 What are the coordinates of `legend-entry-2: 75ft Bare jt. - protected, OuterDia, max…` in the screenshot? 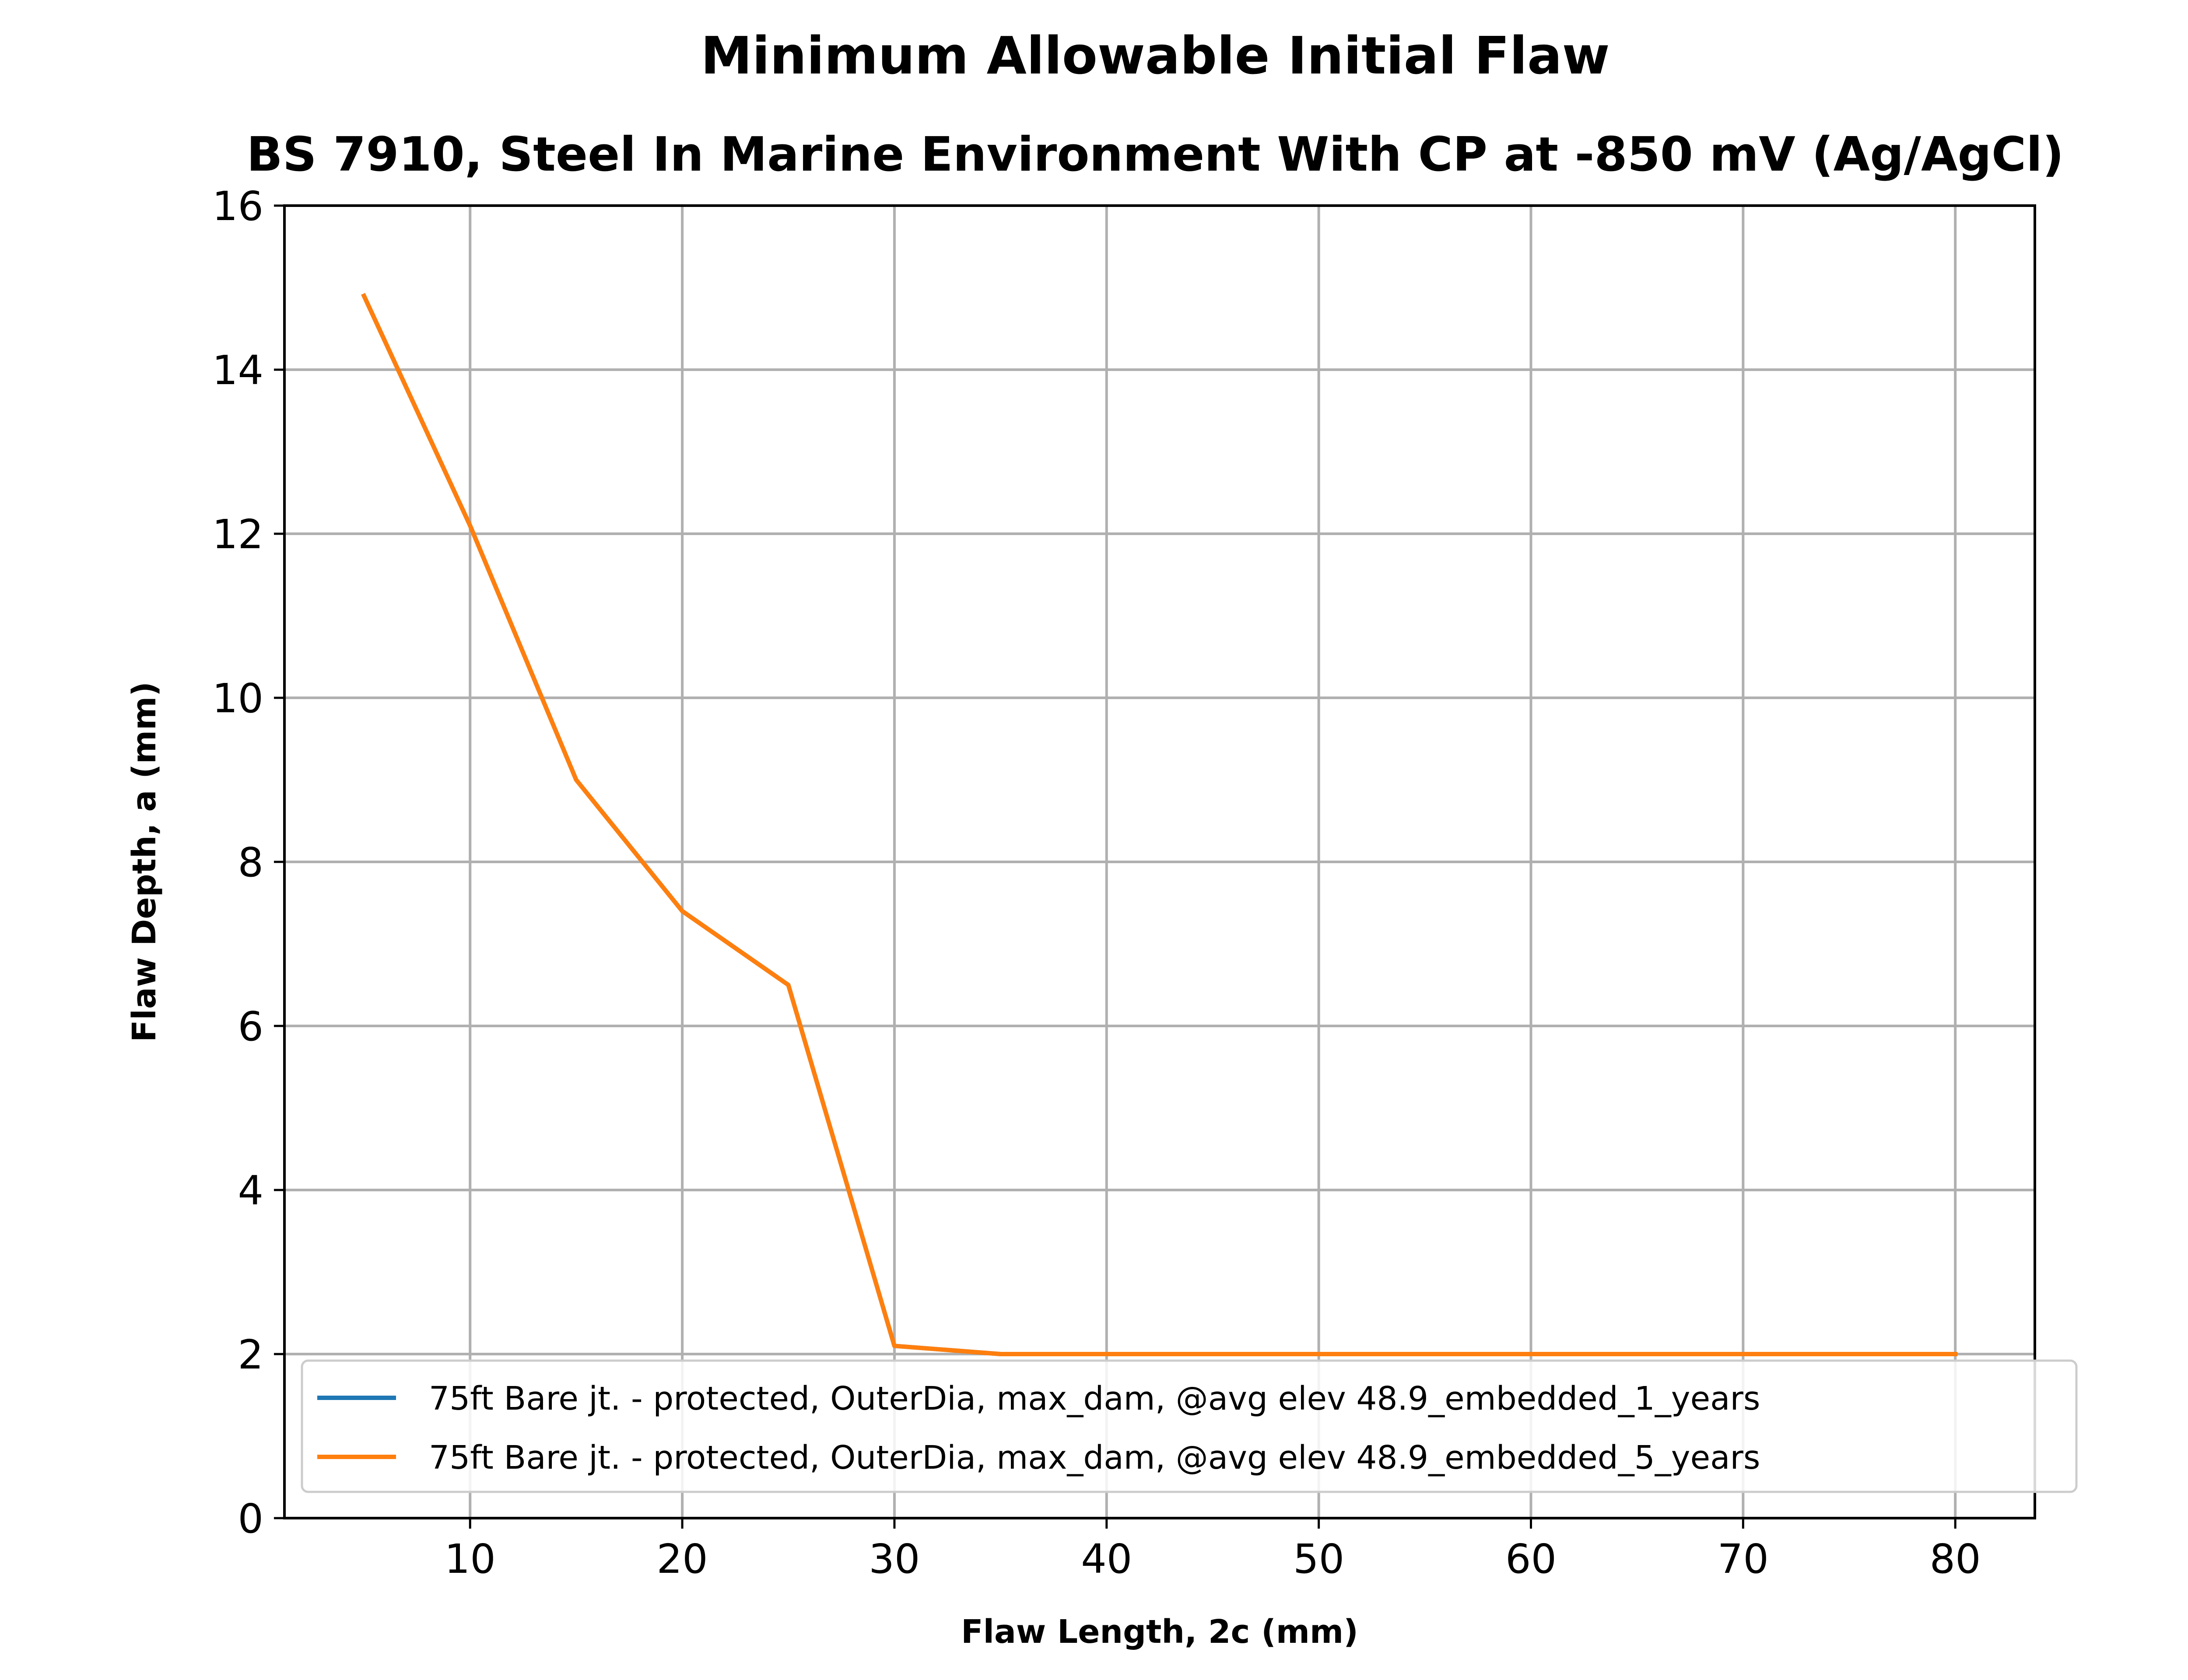 It's located at (1094, 1458).